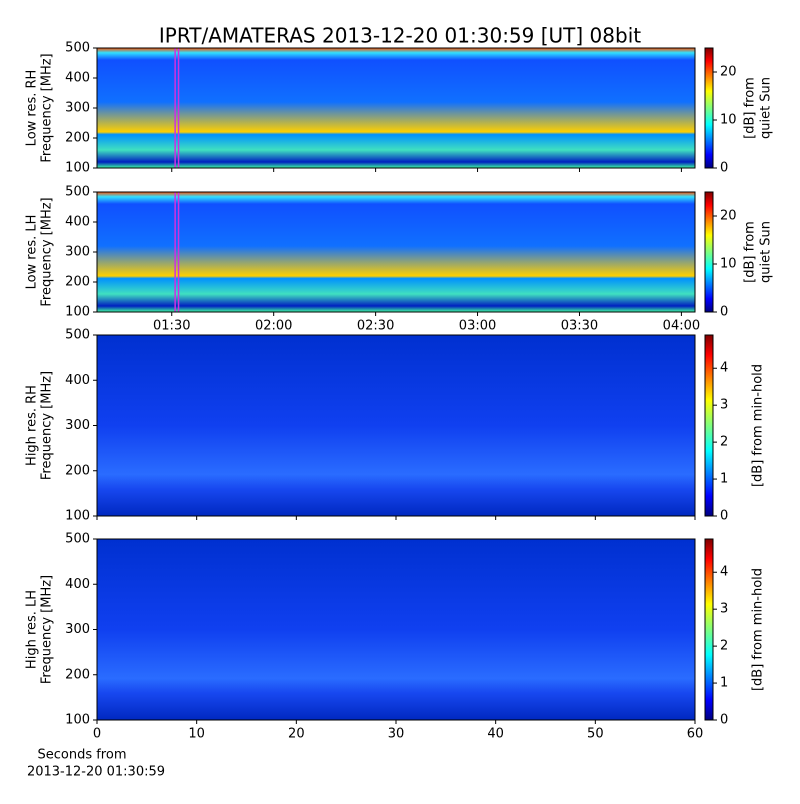  What do you see at coordinates (273, 326) in the screenshot?
I see `x-tick-label: 02:00` at bounding box center [273, 326].